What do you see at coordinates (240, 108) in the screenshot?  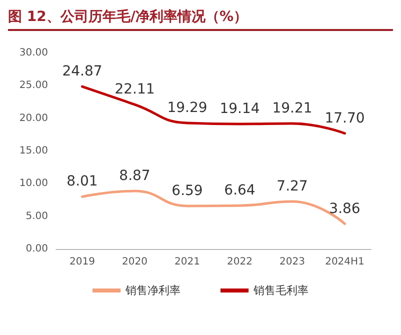 I see `data-label: 19.14` at bounding box center [240, 108].